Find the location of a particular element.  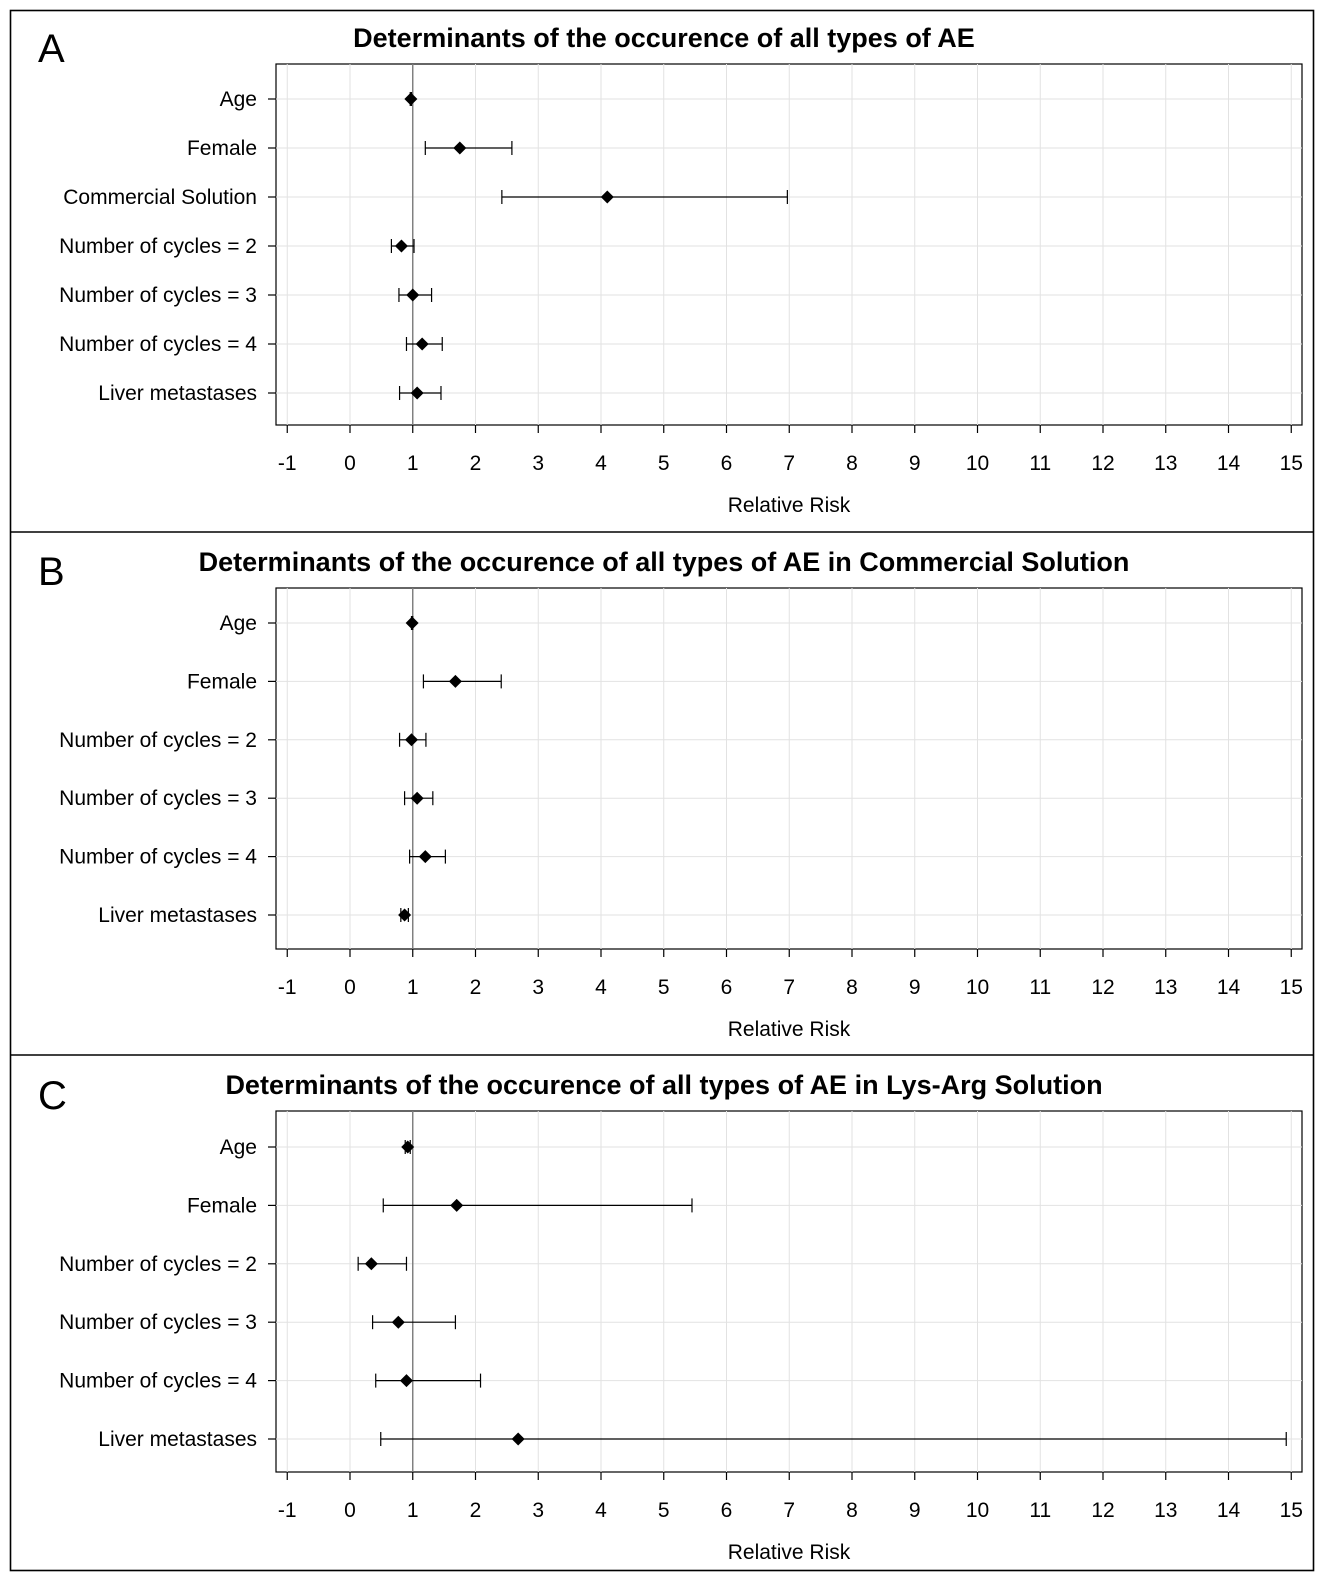

panel-letter: C is located at coordinates (52, 1096).